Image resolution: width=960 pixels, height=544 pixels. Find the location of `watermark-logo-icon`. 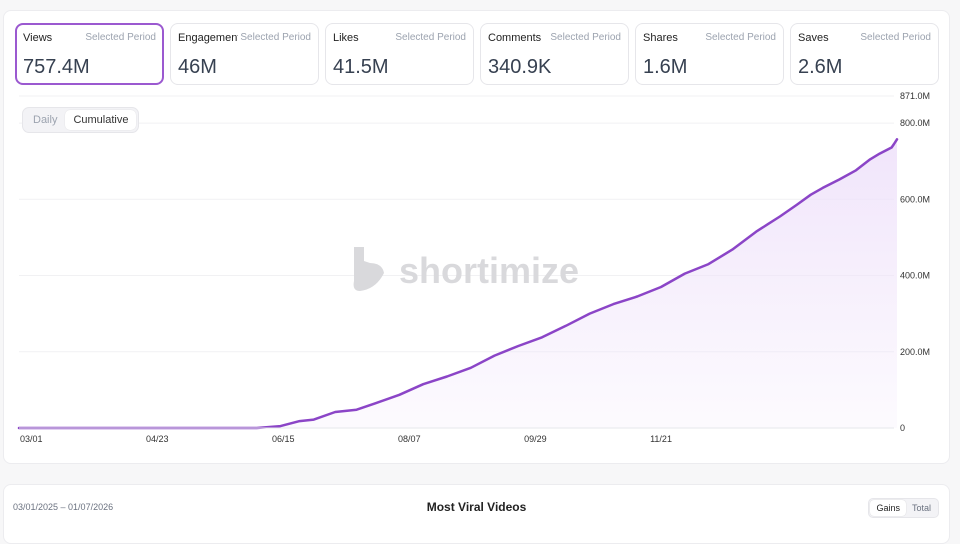

watermark-logo-icon is located at coordinates (368, 269).